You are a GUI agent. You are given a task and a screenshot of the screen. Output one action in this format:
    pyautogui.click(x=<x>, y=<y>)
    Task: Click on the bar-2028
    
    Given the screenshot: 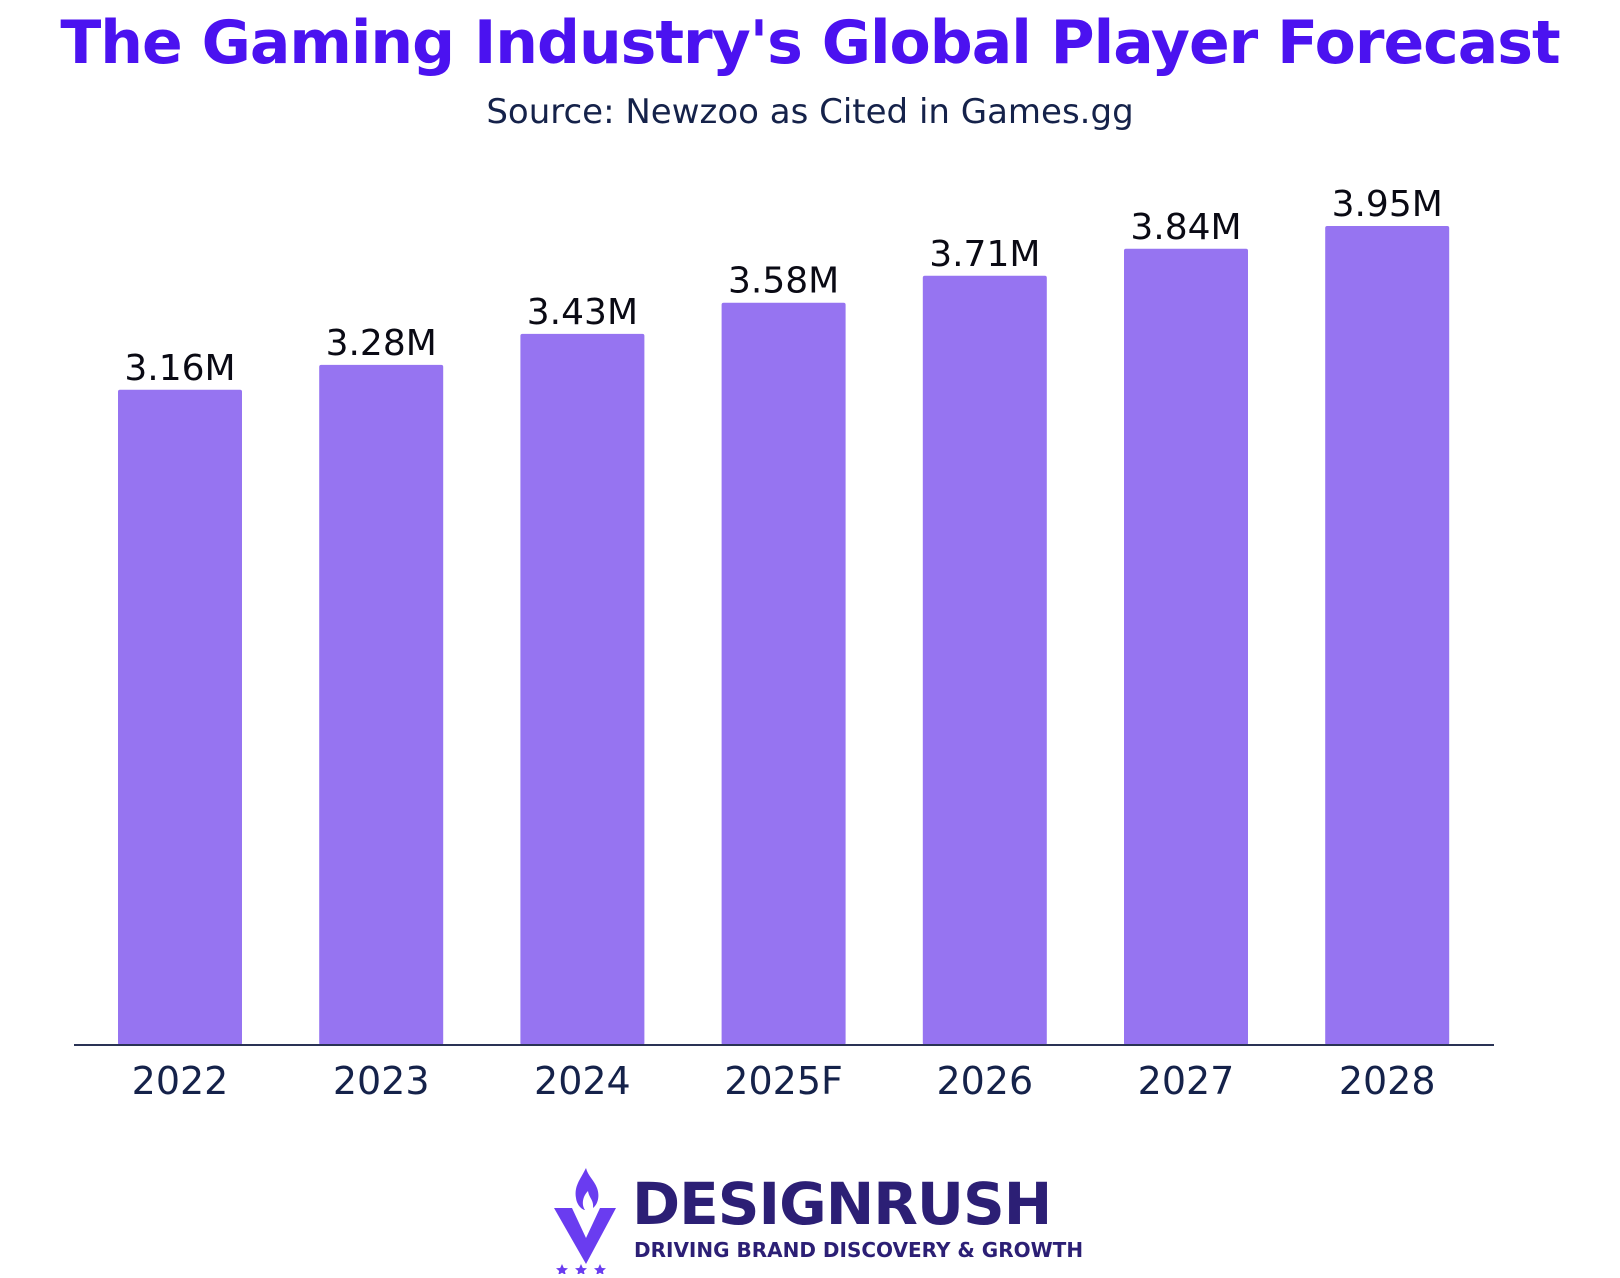 What is the action you would take?
    pyautogui.click(x=1387, y=635)
    